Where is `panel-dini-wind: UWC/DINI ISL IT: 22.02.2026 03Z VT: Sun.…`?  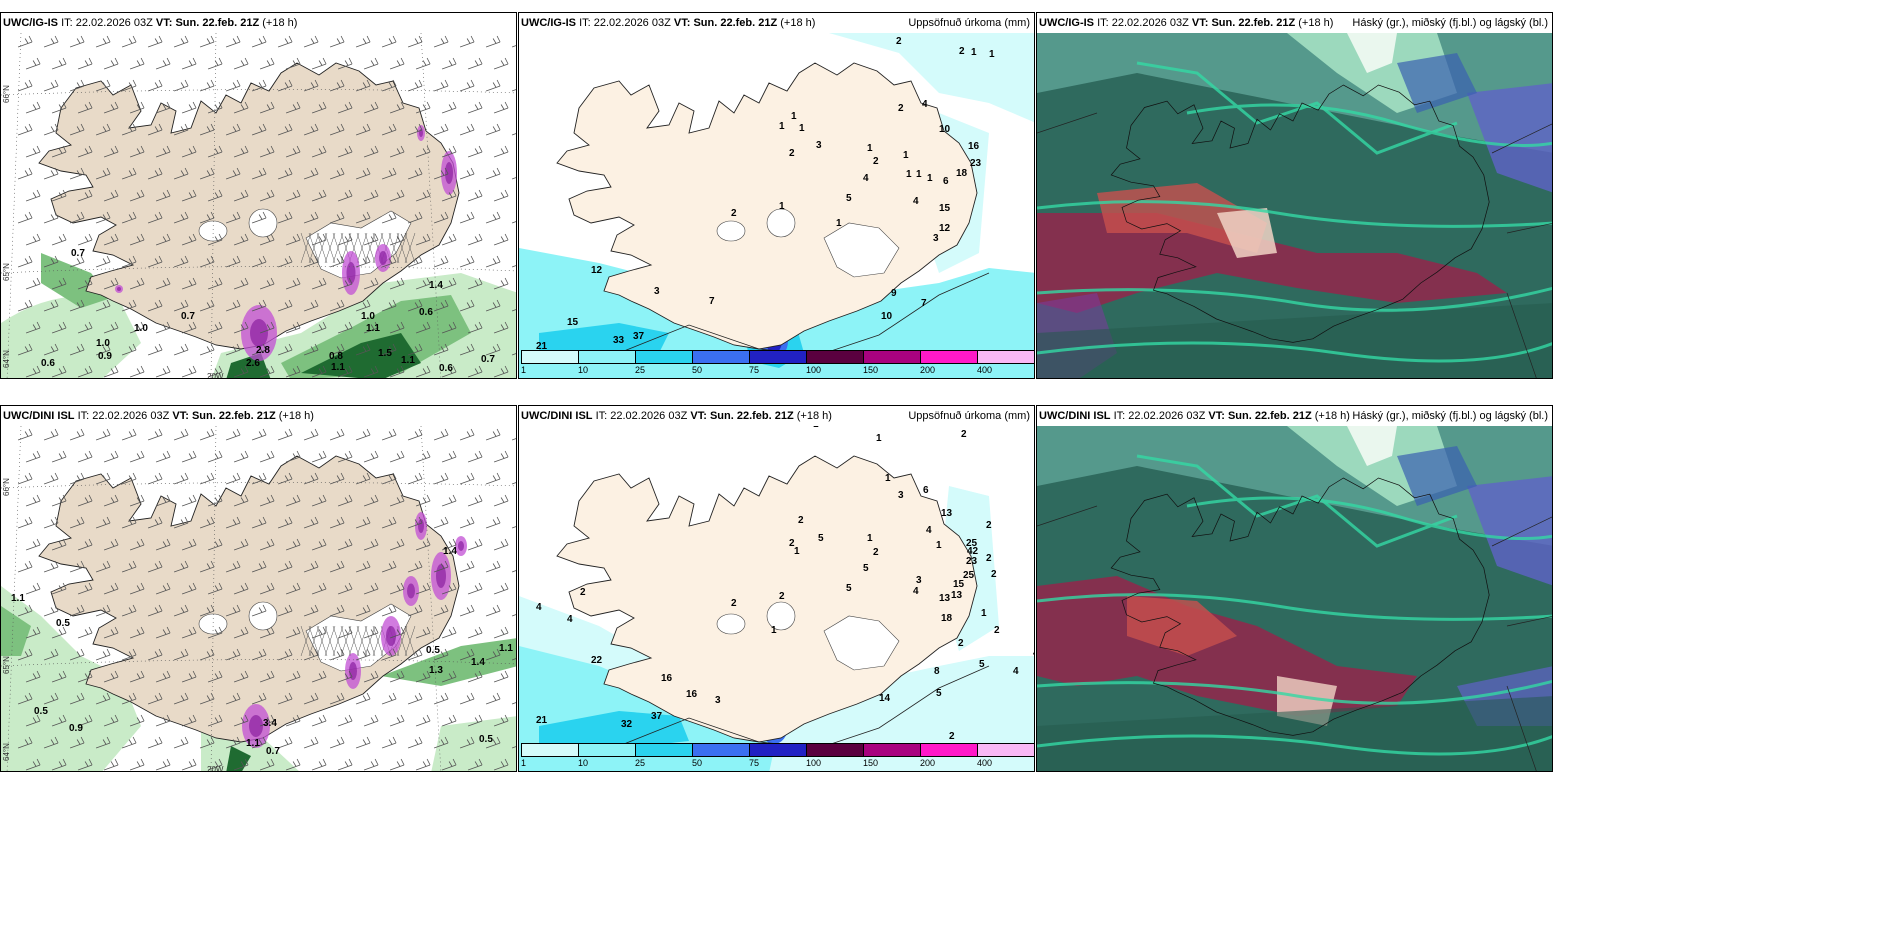
panel-dini-wind: UWC/DINI ISL IT: 22.02.2026 03Z VT: Sun.… is located at coordinates (258, 588).